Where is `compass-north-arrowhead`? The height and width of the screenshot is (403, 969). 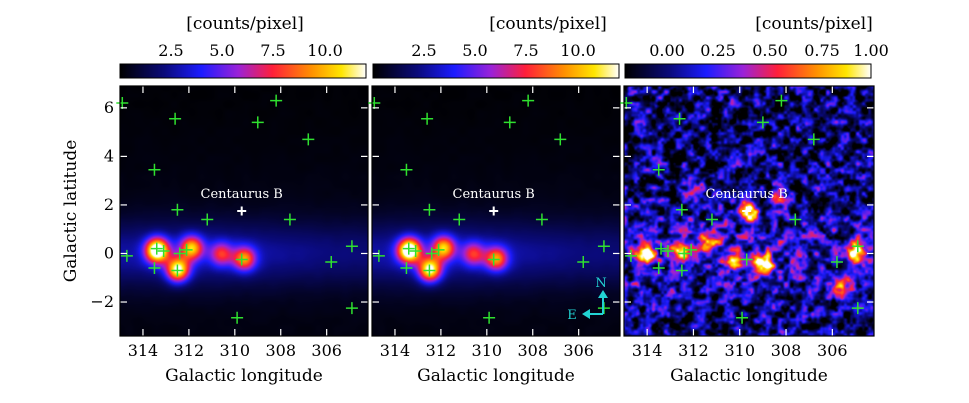 compass-north-arrowhead is located at coordinates (603, 294).